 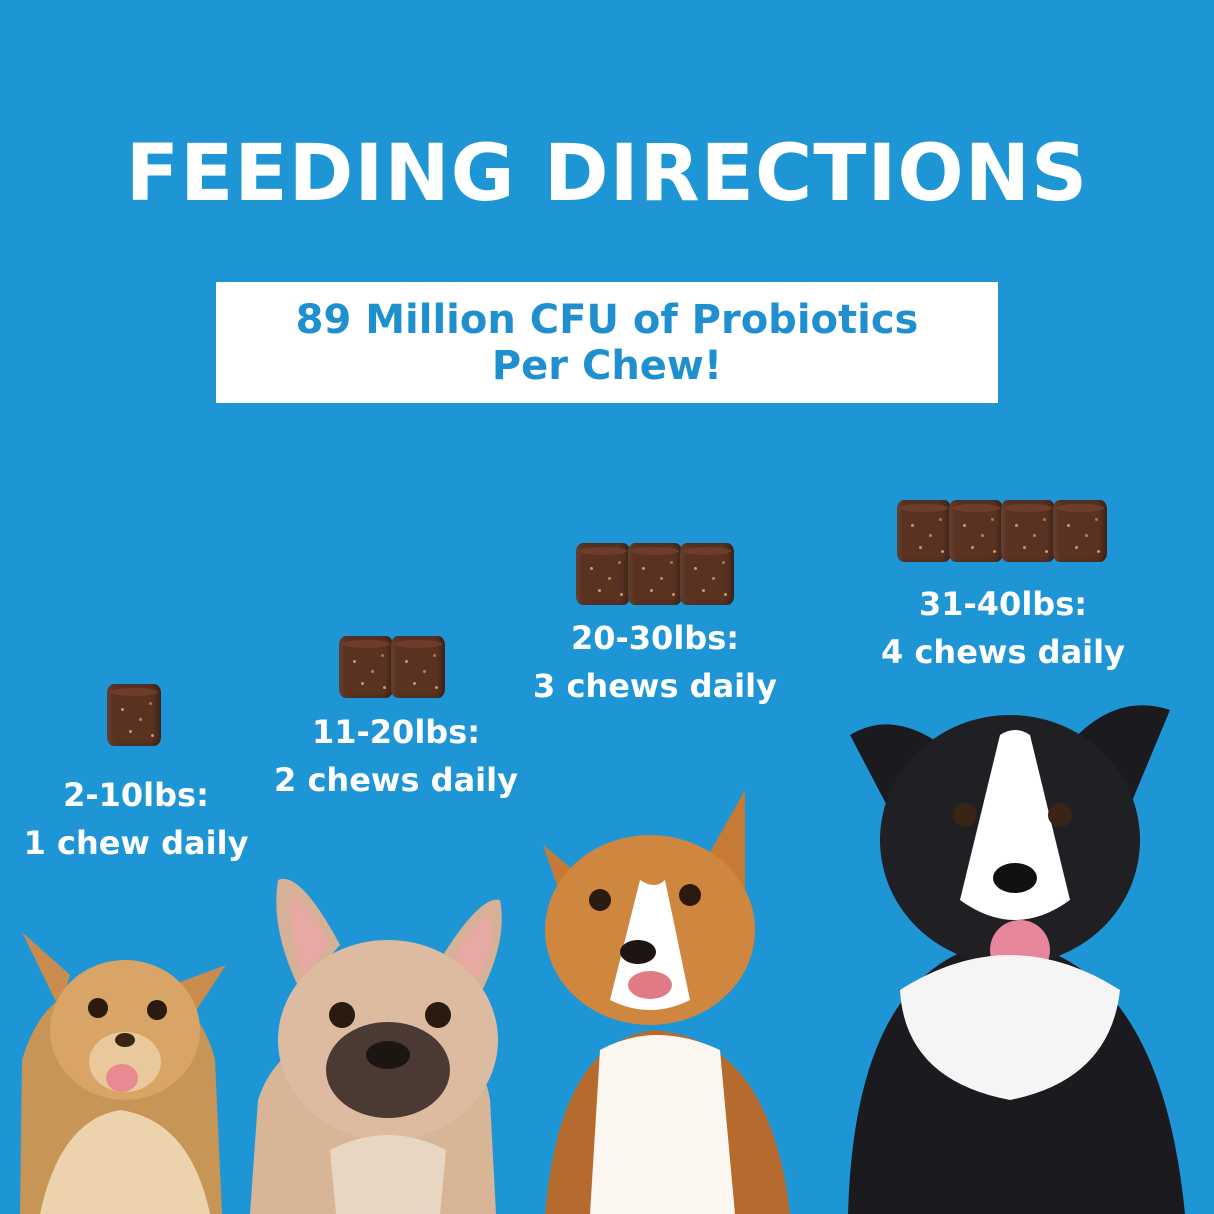 I want to click on tier-dose: 4 chews daily, so click(x=1003, y=652).